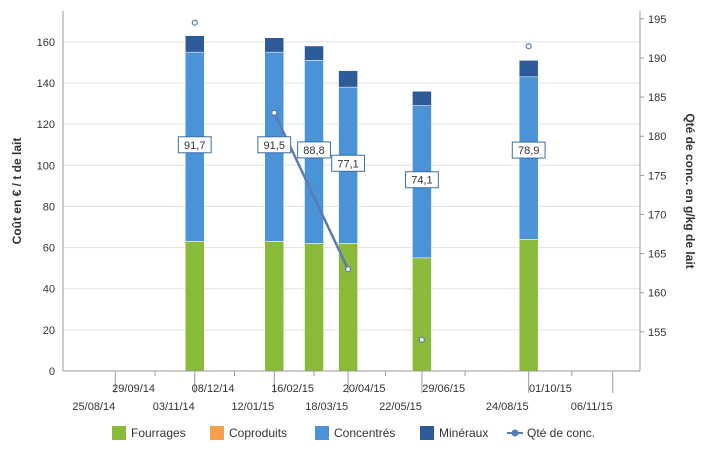  Describe the element at coordinates (657, 98) in the screenshot. I see `y2-tick-label: 185` at that location.